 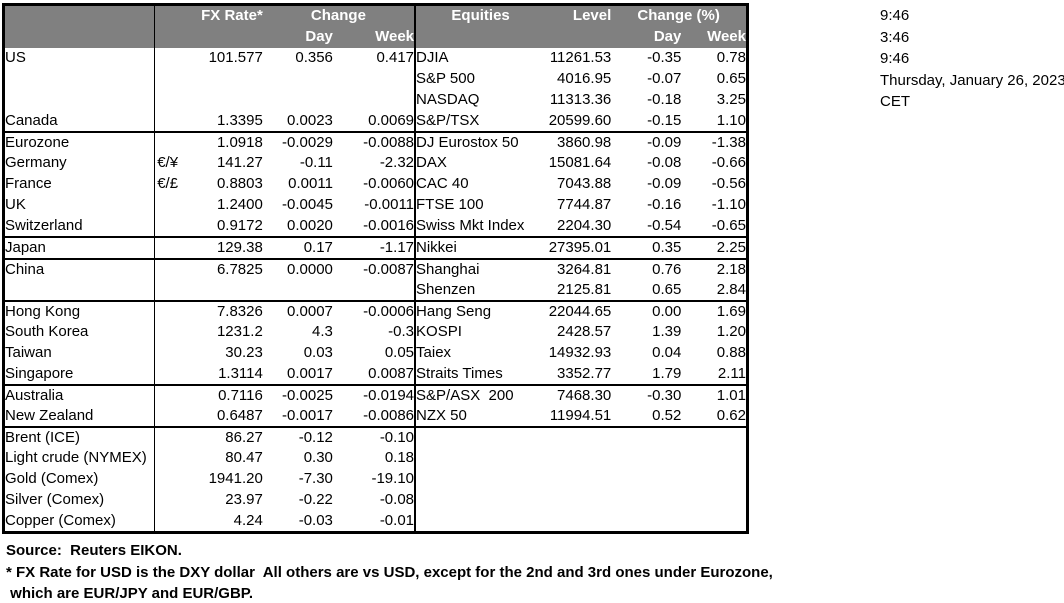 I want to click on fx-week-change-cell: -0.0011, so click(x=374, y=205).